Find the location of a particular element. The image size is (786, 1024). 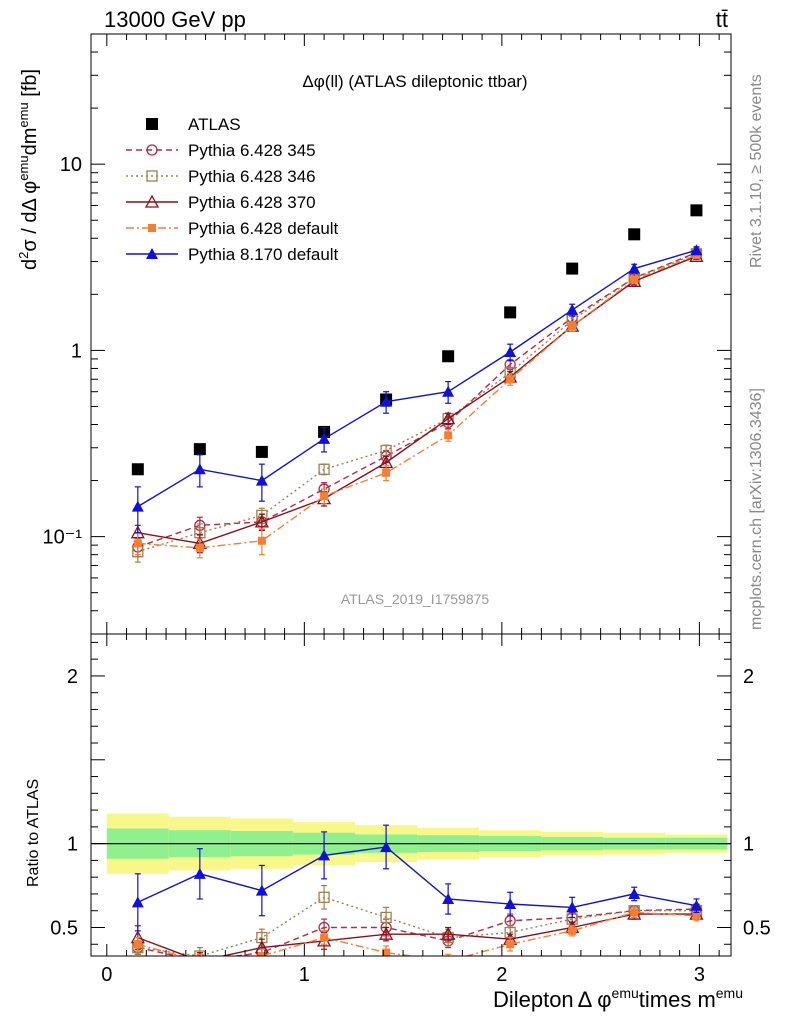

legend-item-pythia-6-428-default: Pythia 6.428 default is located at coordinates (232, 228).